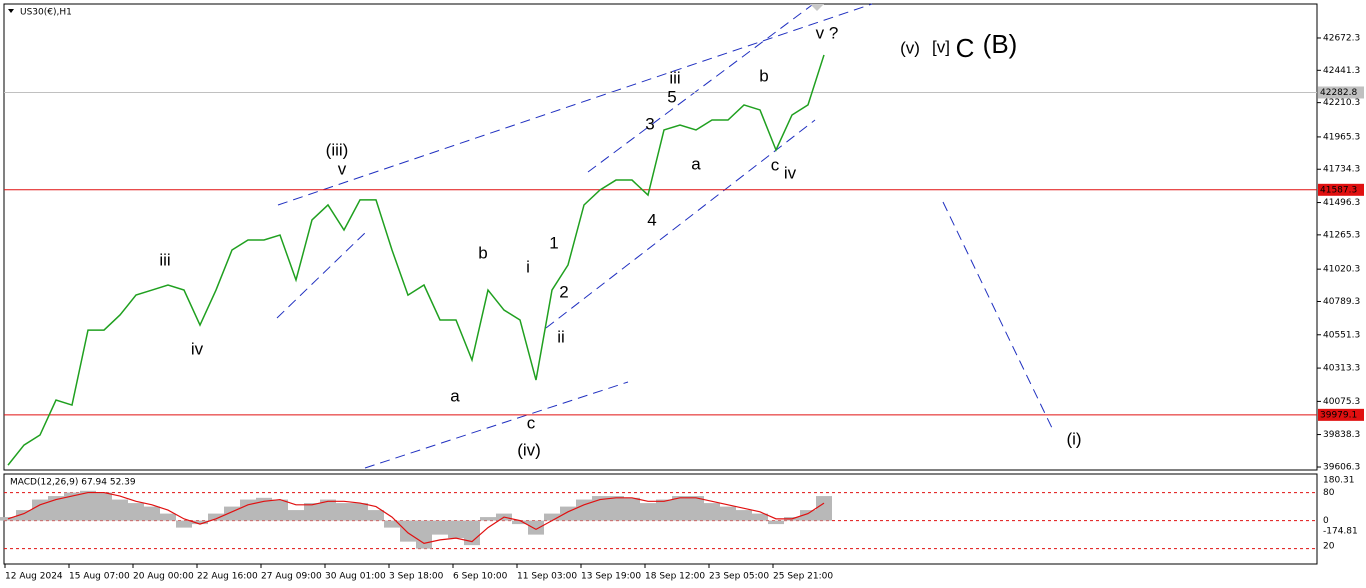 Image resolution: width=1366 pixels, height=588 pixels. What do you see at coordinates (1000, 44) in the screenshot?
I see `wave-label: (B)` at bounding box center [1000, 44].